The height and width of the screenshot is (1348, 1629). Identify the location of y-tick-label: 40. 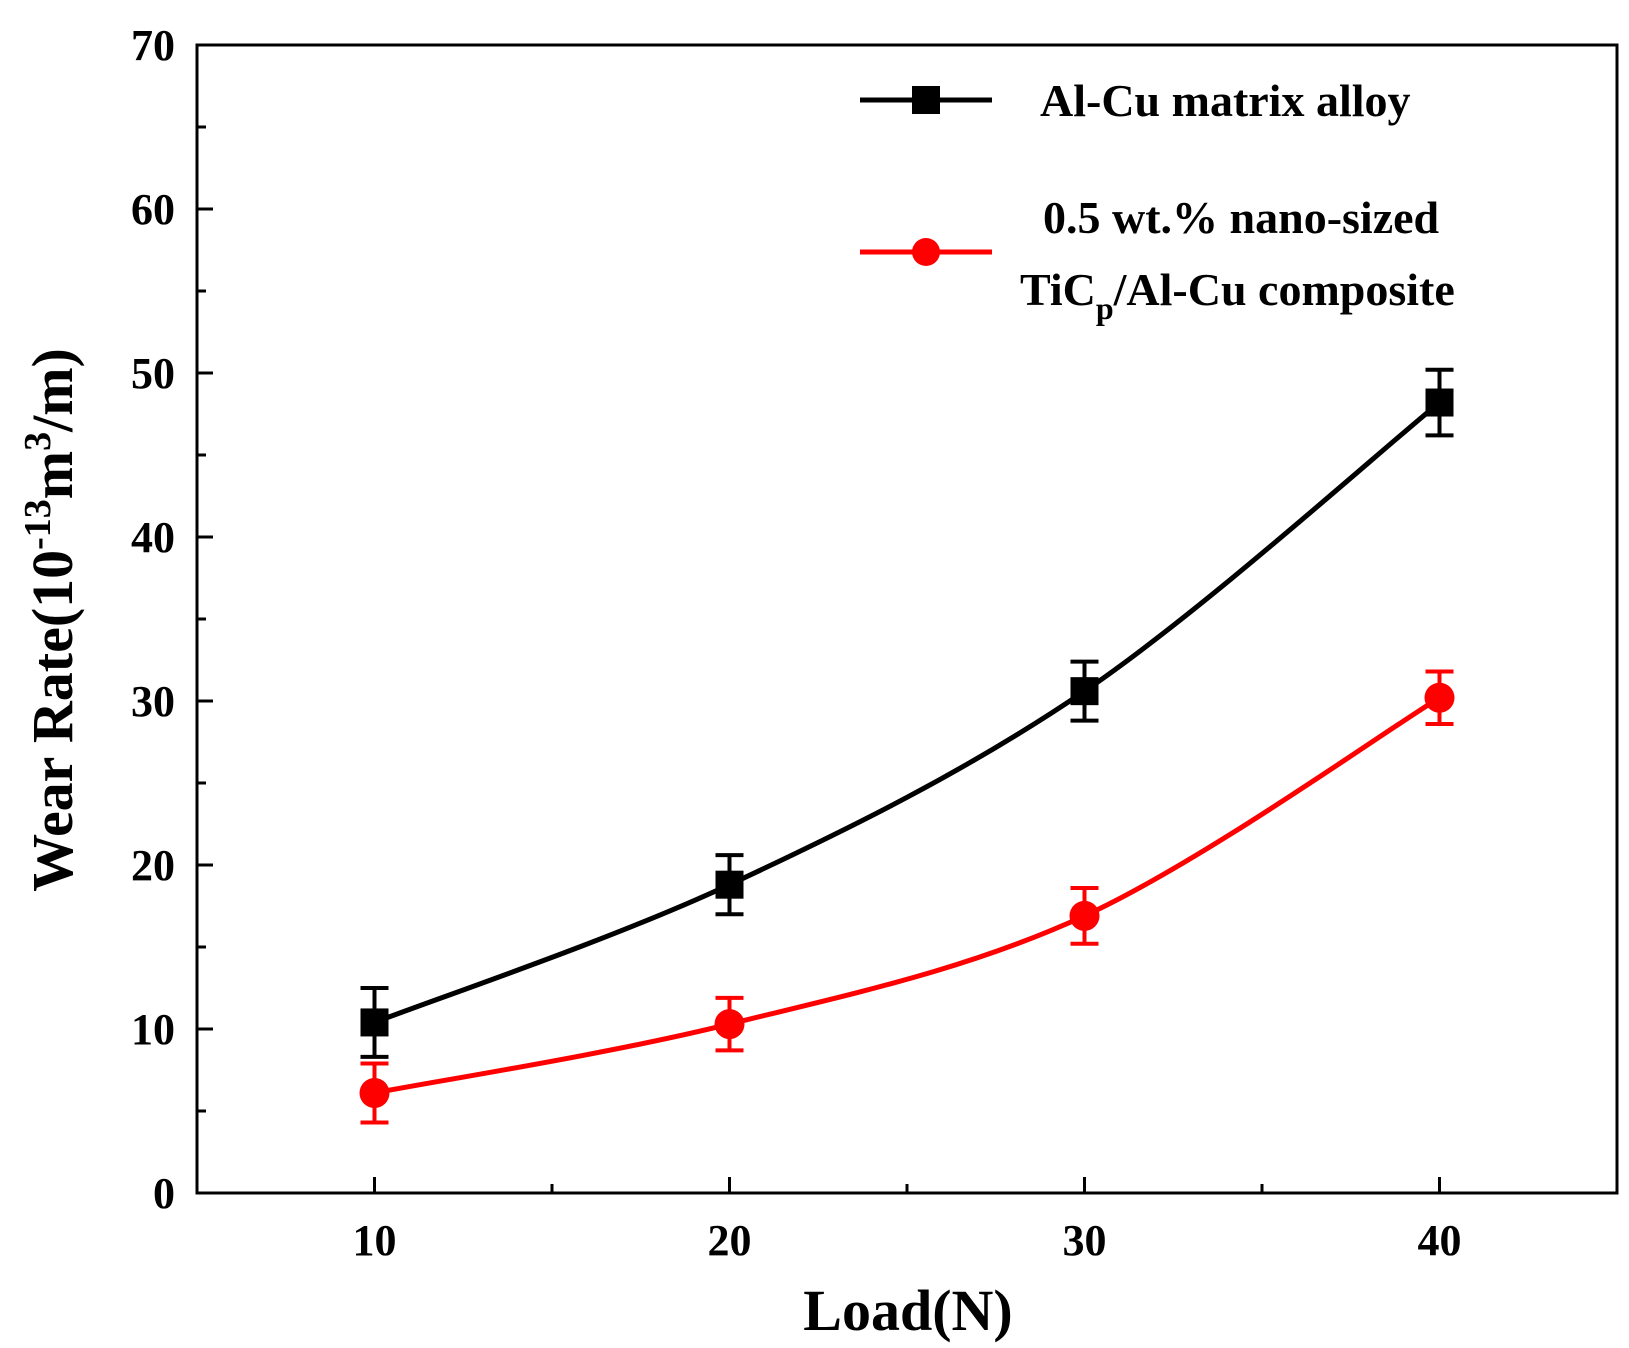
(153, 537).